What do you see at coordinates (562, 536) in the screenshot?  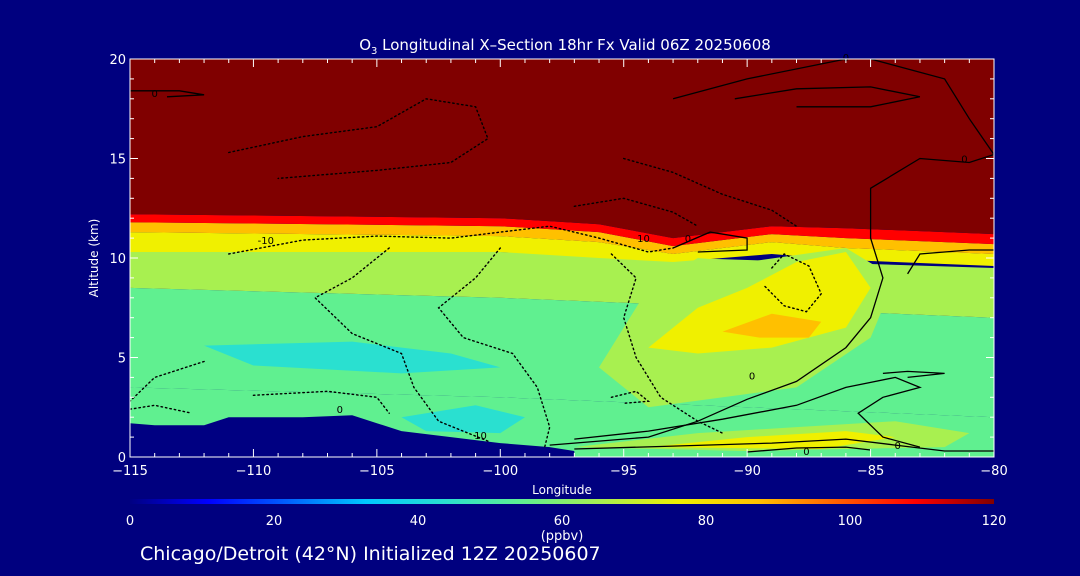 I see `colorbar-unit-label: (ppbv)` at bounding box center [562, 536].